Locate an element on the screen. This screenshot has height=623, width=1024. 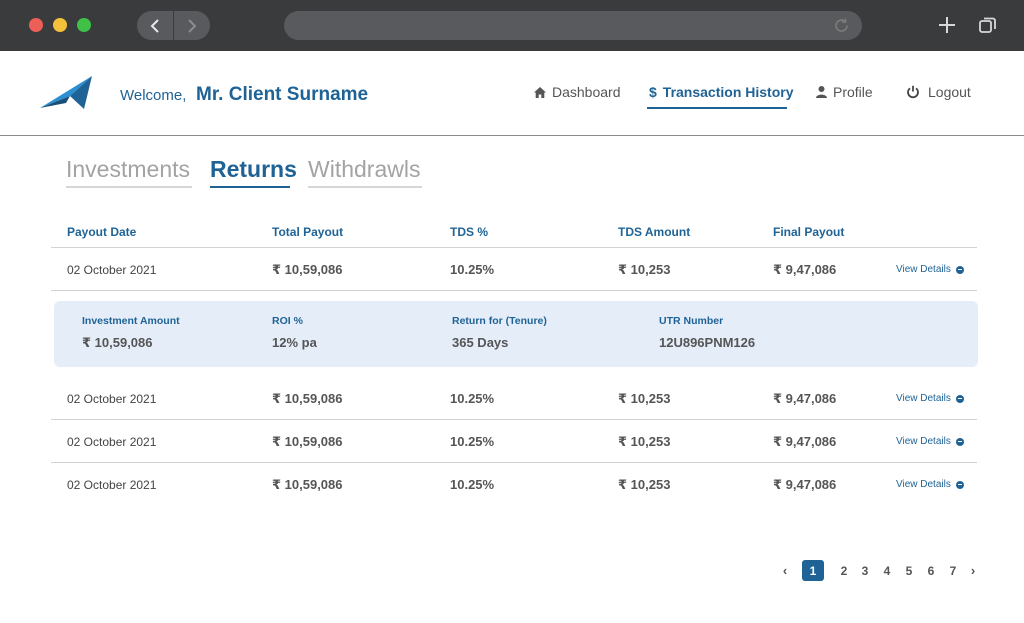
chevron-left-icon is located at coordinates (154, 25).